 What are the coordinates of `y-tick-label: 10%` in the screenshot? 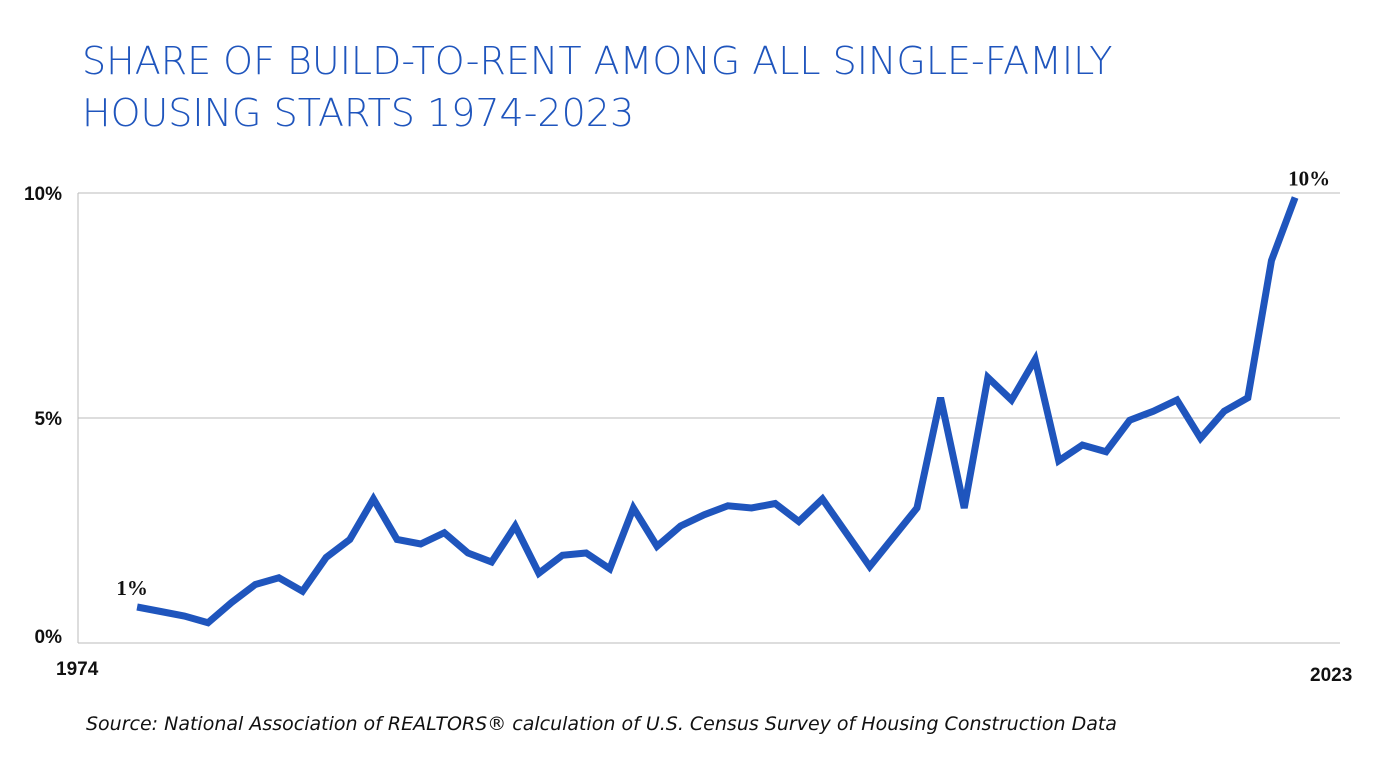 It's located at (43, 194).